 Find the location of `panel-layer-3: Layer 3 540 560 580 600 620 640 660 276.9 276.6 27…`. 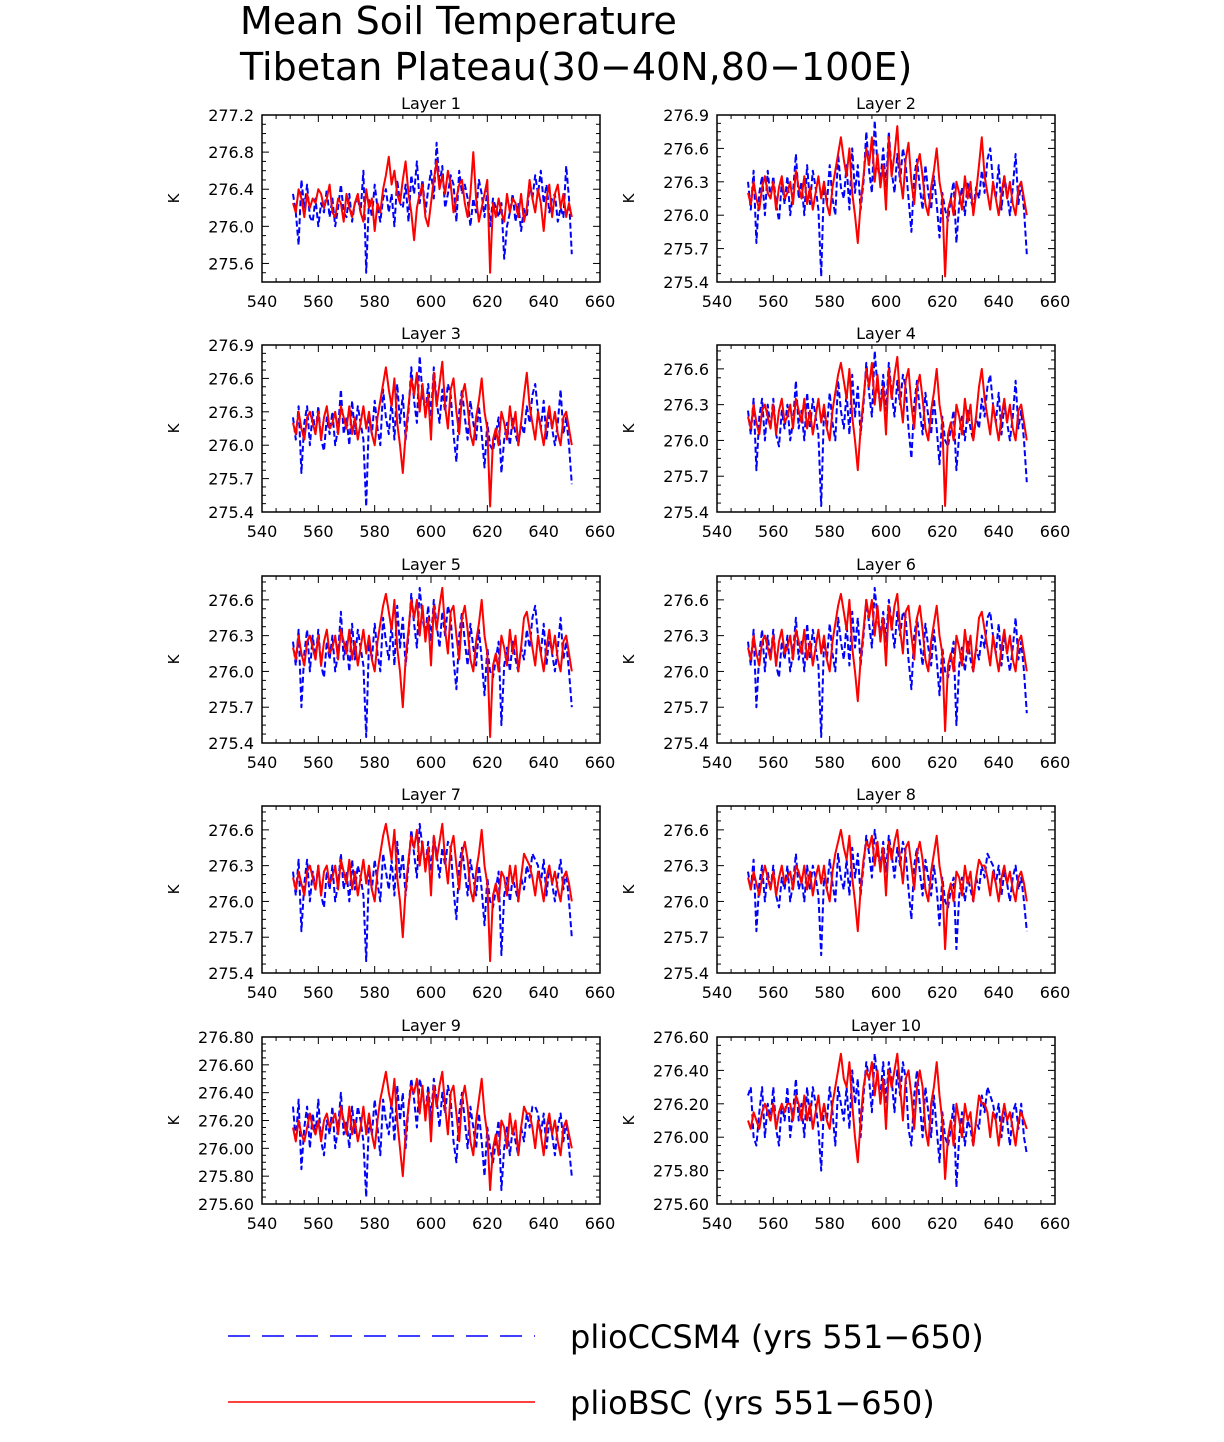

panel-layer-3: Layer 3 540 560 580 600 620 640 660 276.9 276.6 27… is located at coordinates (390, 432).